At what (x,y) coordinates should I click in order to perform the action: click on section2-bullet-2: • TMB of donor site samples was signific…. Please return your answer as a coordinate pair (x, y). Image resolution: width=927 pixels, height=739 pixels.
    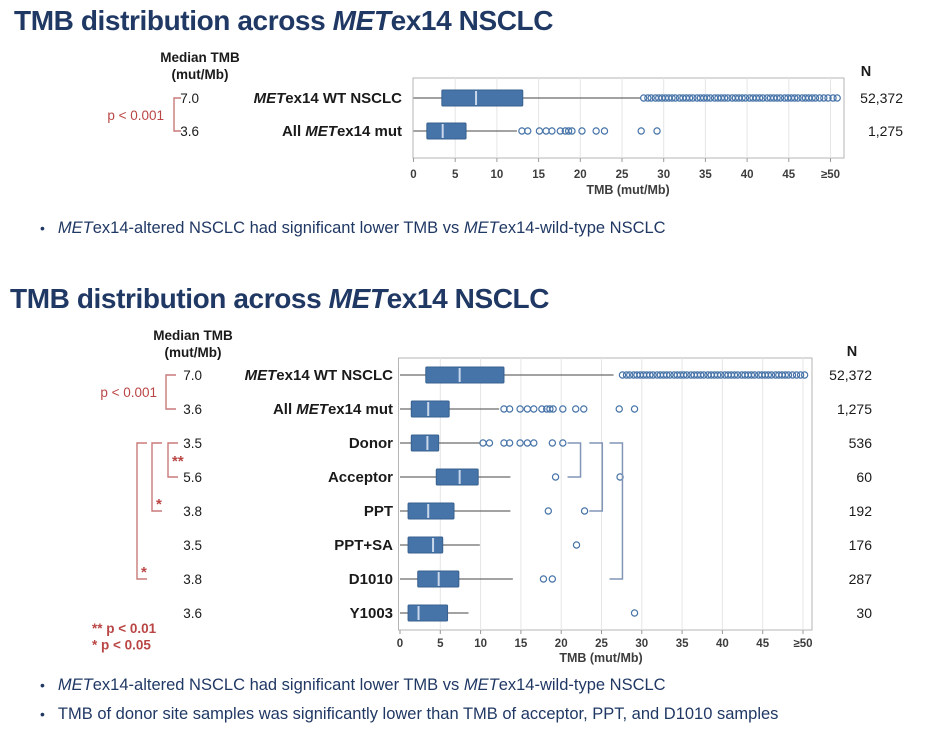
    Looking at the image, I should click on (409, 714).